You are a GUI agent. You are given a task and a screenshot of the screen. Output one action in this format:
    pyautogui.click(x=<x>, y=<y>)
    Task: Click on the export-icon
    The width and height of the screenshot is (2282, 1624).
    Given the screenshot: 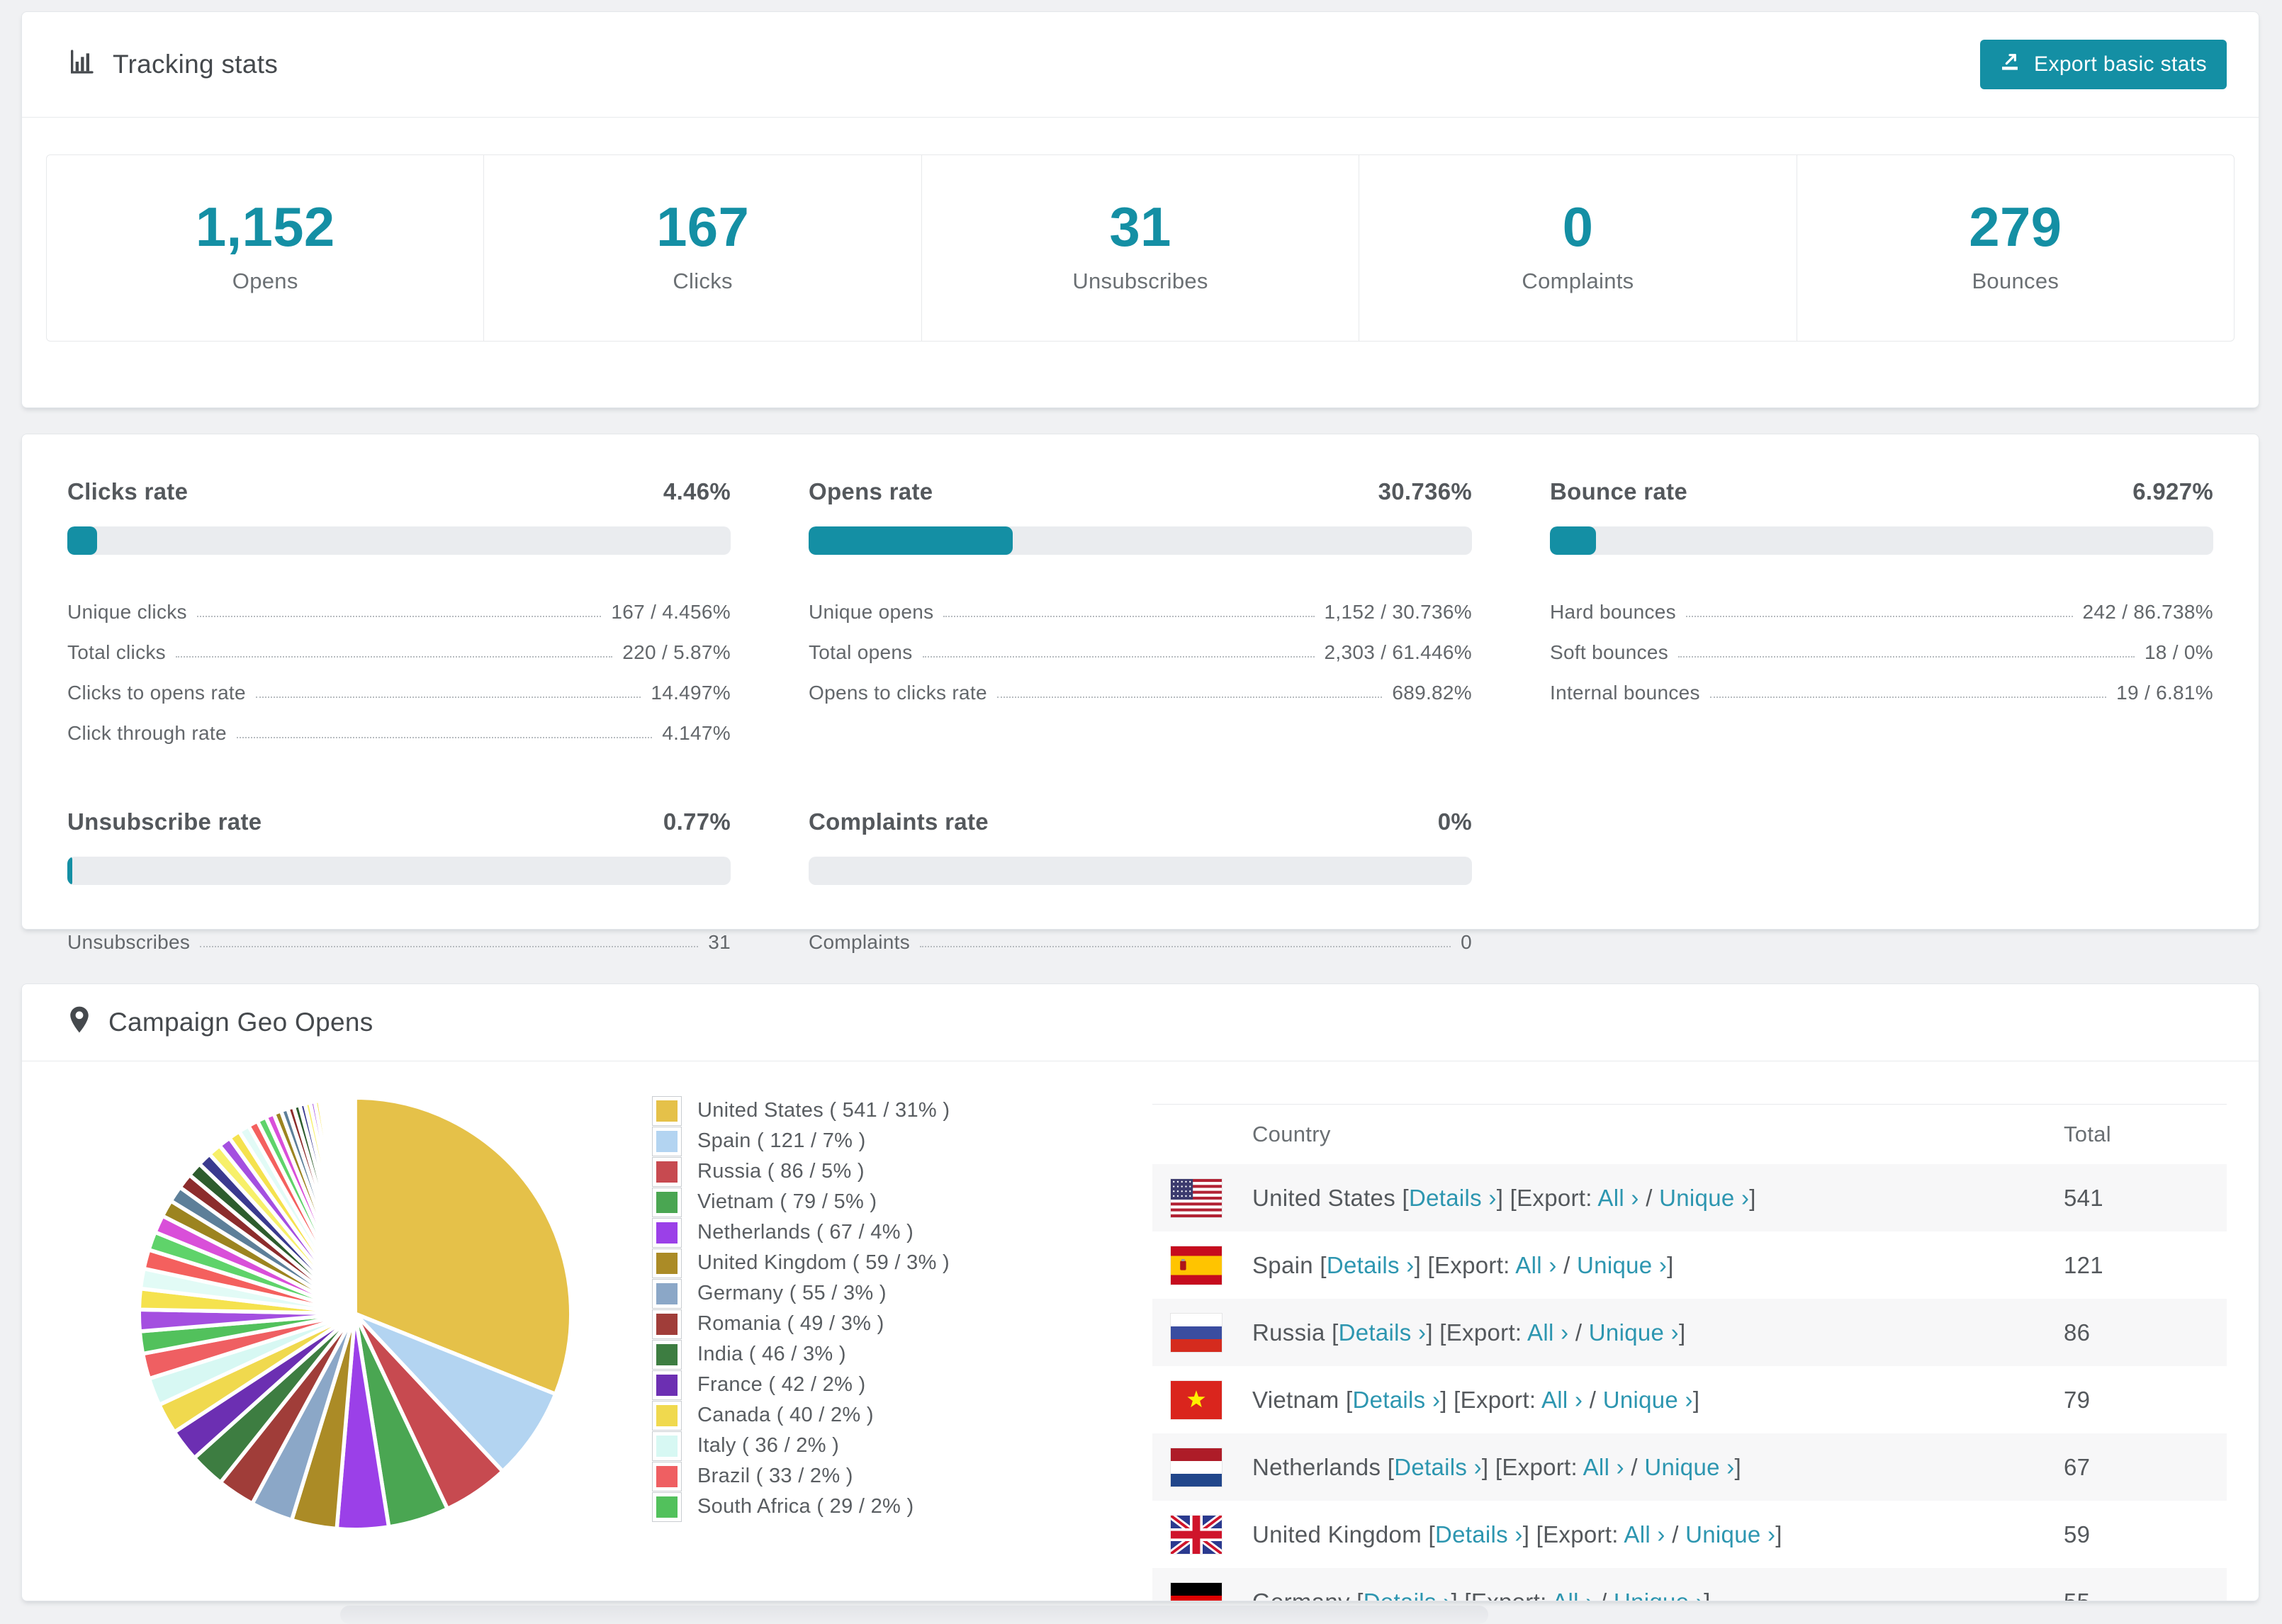 What is the action you would take?
    pyautogui.click(x=2012, y=65)
    